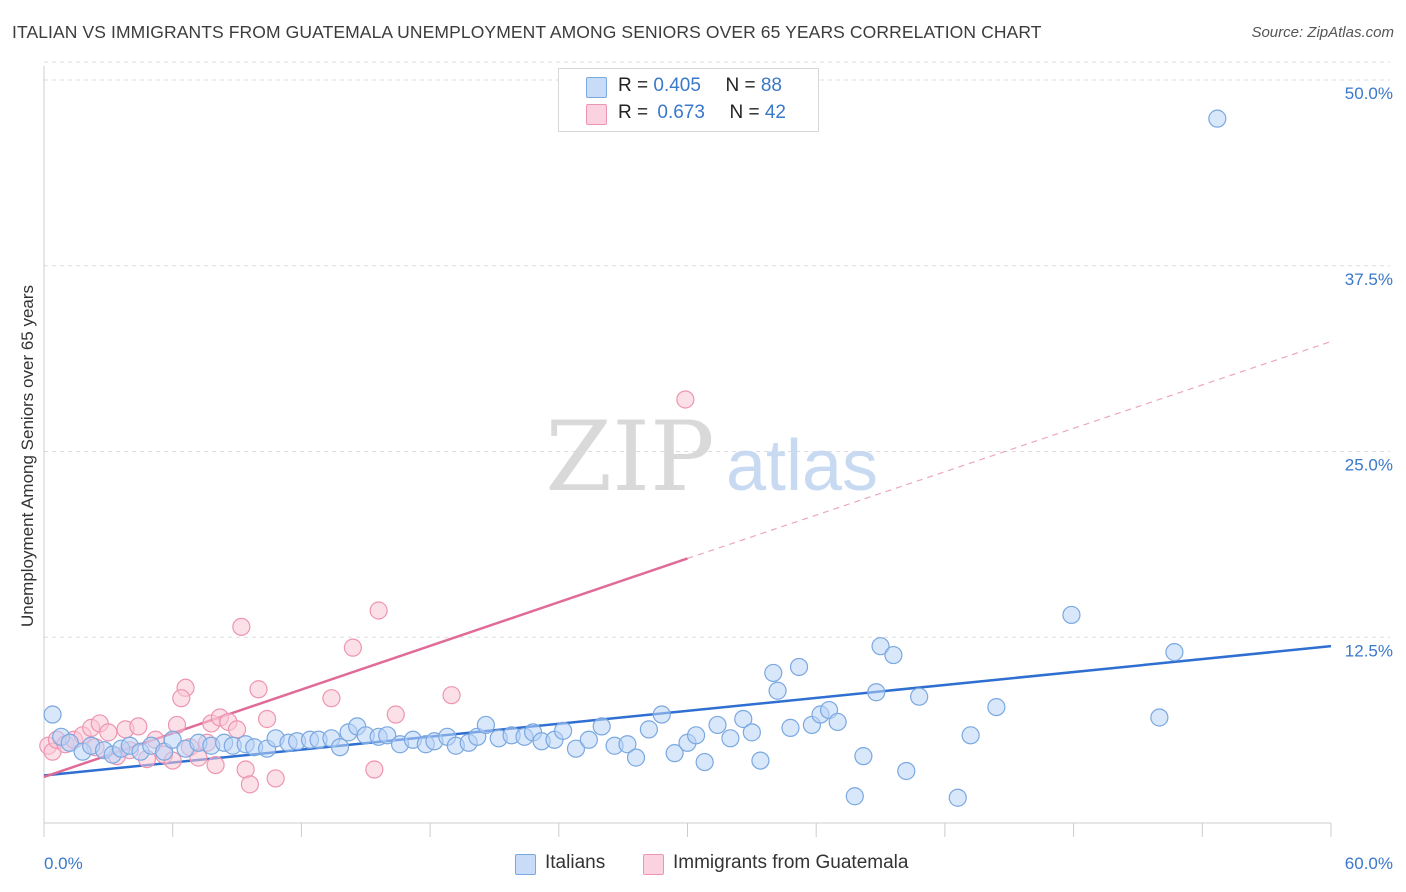 Image resolution: width=1406 pixels, height=892 pixels. Describe the element at coordinates (653, 864) in the screenshot. I see `bottom-legend-swatch-guatemala` at that location.